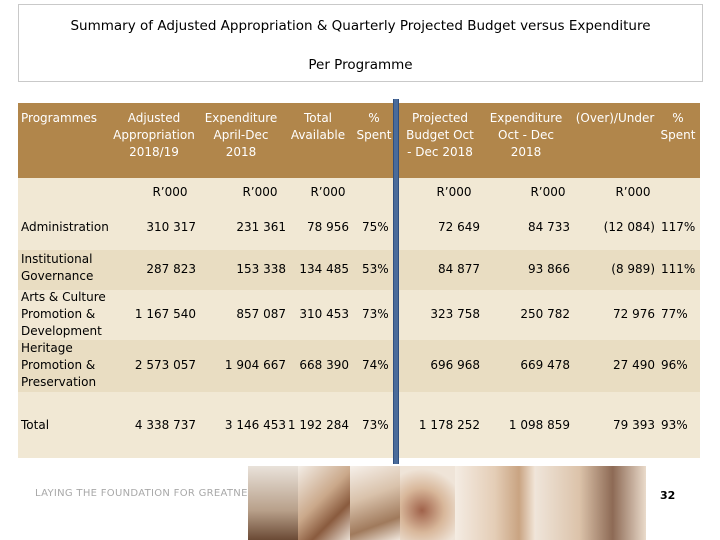 This screenshot has width=720, height=540. What do you see at coordinates (57, 267) in the screenshot?
I see `programme-label: Institutional Governance` at bounding box center [57, 267].